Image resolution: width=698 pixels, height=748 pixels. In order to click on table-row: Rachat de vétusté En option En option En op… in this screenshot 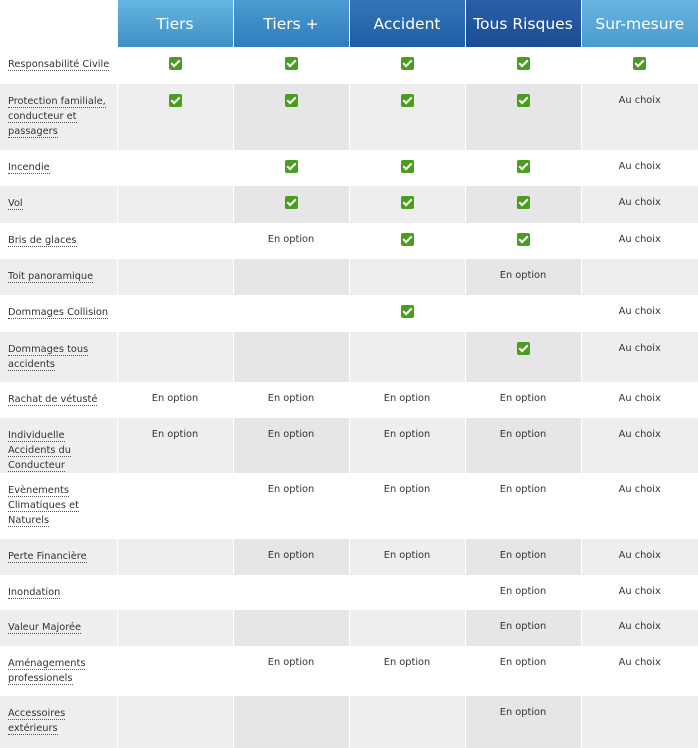, I will do `click(349, 400)`.